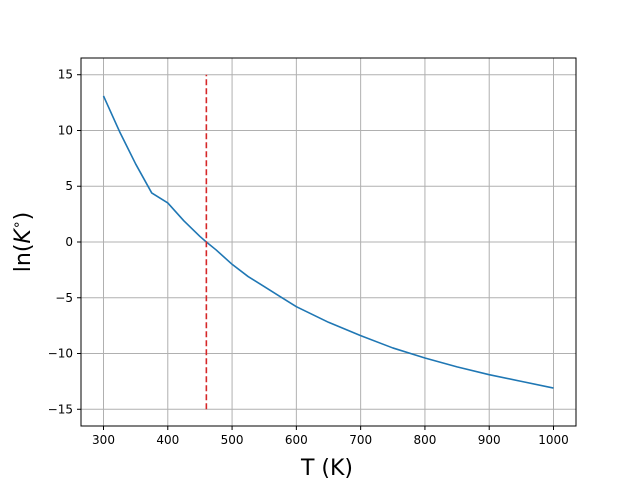 The height and width of the screenshot is (480, 640). I want to click on x-axis-ticks: 300 400 500 600 700 800 900 1000, so click(330, 436).